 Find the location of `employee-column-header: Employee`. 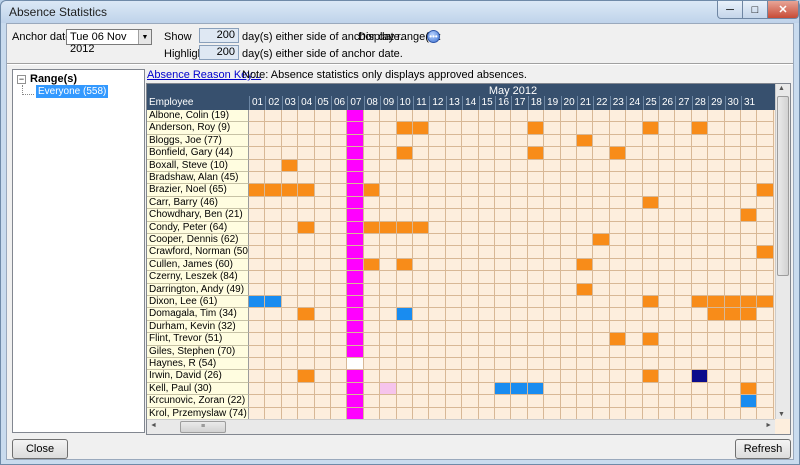

employee-column-header: Employee is located at coordinates (171, 102).